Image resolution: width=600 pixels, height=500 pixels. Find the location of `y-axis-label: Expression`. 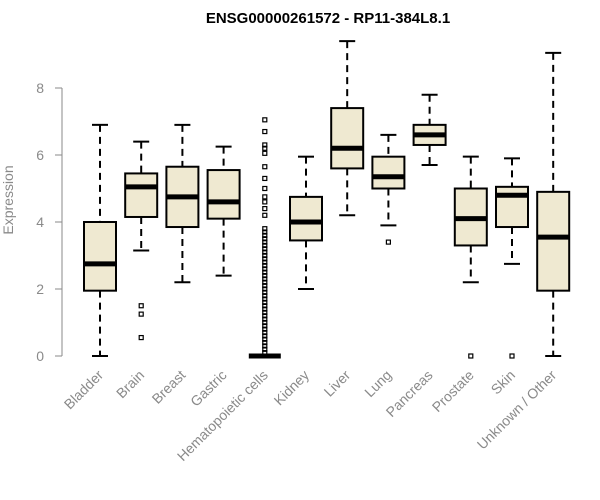

y-axis-label: Expression is located at coordinates (8, 199).